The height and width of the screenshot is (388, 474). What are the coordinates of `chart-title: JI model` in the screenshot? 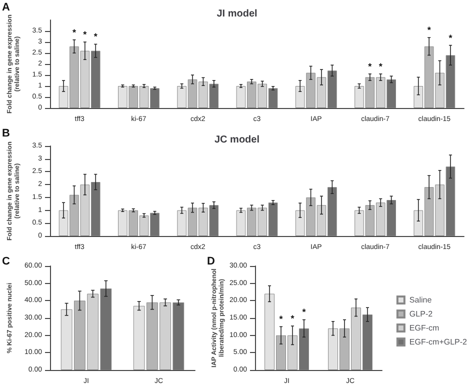 It's located at (237, 14).